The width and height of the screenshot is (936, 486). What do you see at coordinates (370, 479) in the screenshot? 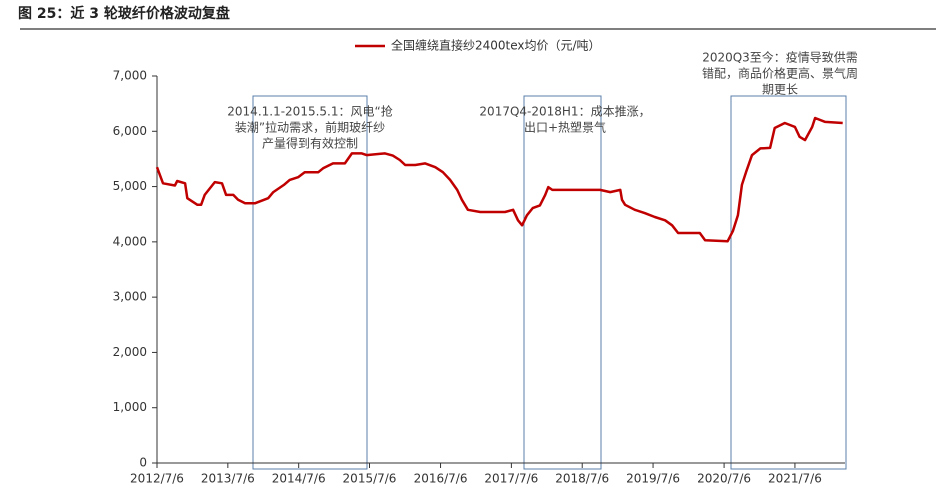
I see `x-tick-label: 2015/7/6` at bounding box center [370, 479].